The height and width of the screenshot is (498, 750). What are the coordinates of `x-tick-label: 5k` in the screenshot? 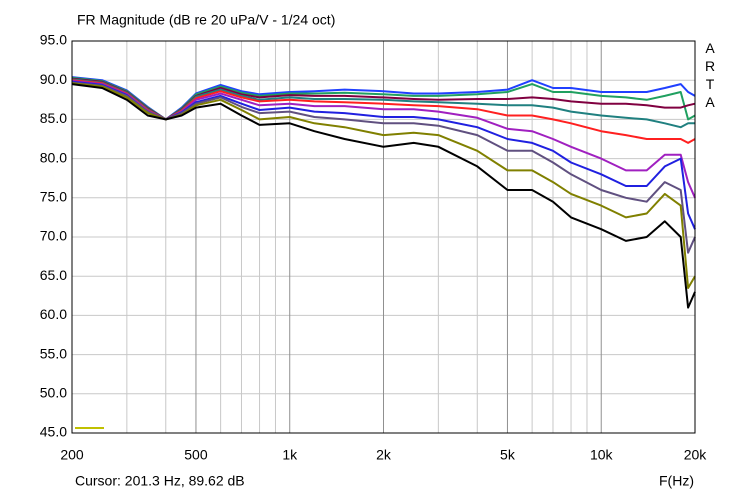 It's located at (508, 455).